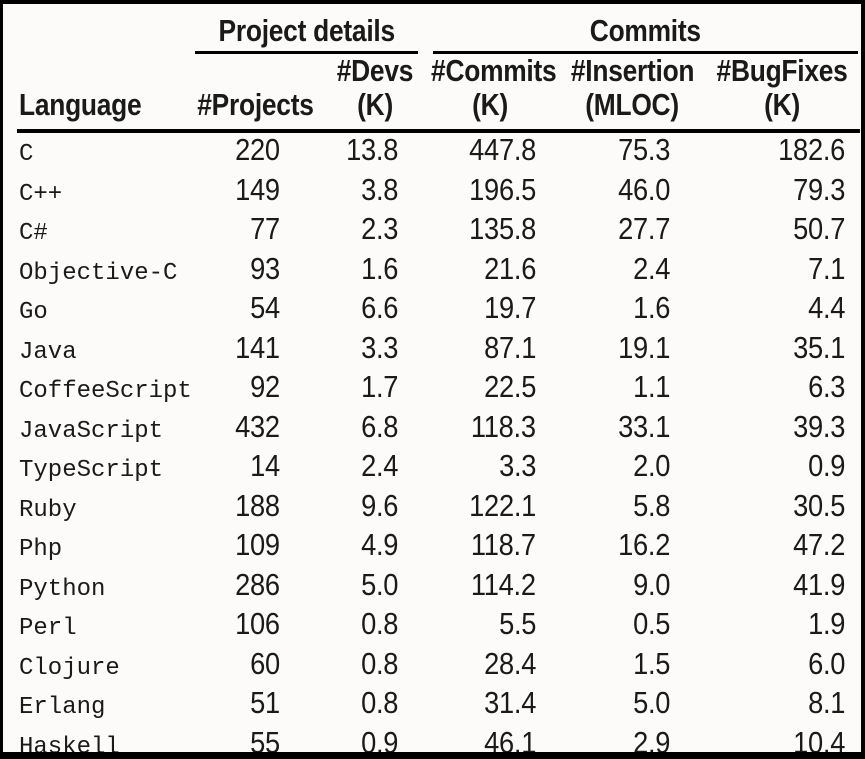 The image size is (865, 759). Describe the element at coordinates (782, 666) in the screenshot. I see `bugfixes-k-cell: 6.0` at that location.